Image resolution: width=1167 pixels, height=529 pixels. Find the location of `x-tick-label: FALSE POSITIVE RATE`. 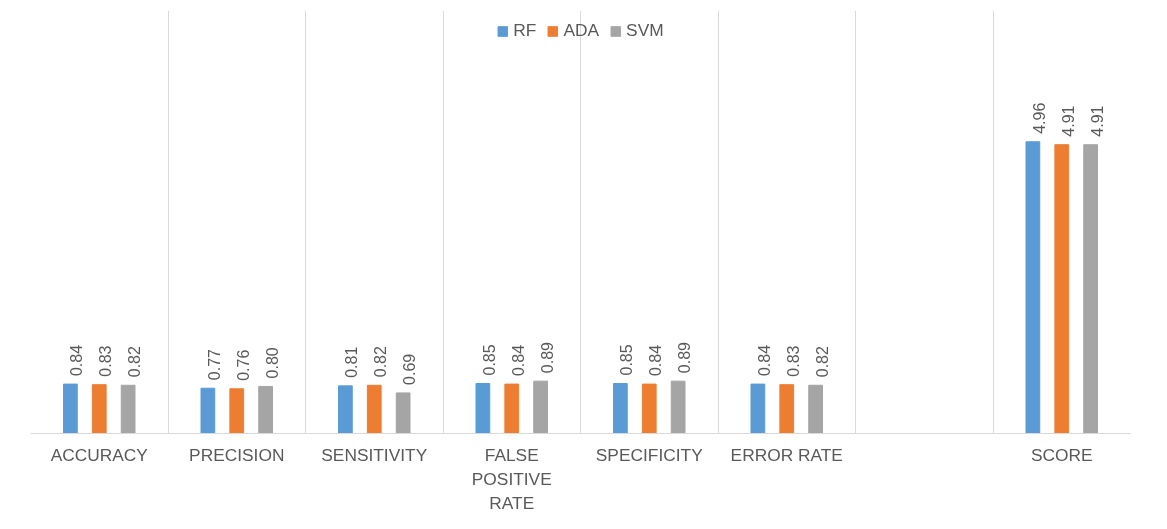

x-tick-label: FALSE POSITIVE RATE is located at coordinates (511, 478).